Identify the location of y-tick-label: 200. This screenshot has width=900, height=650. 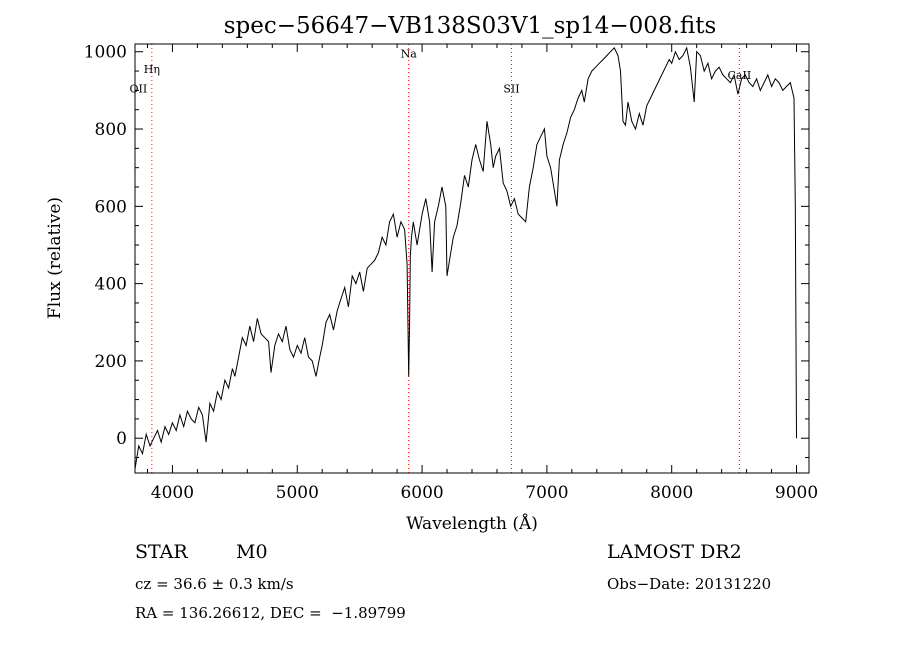
(111, 362).